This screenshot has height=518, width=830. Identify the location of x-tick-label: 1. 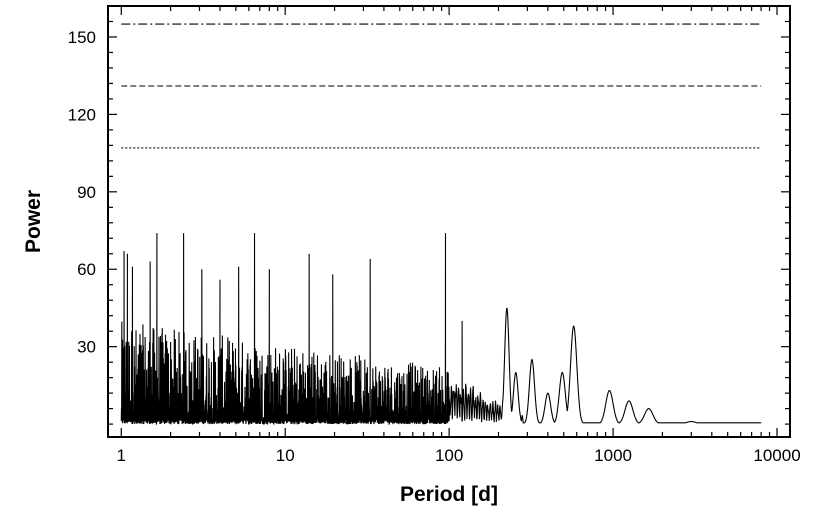
(121, 455).